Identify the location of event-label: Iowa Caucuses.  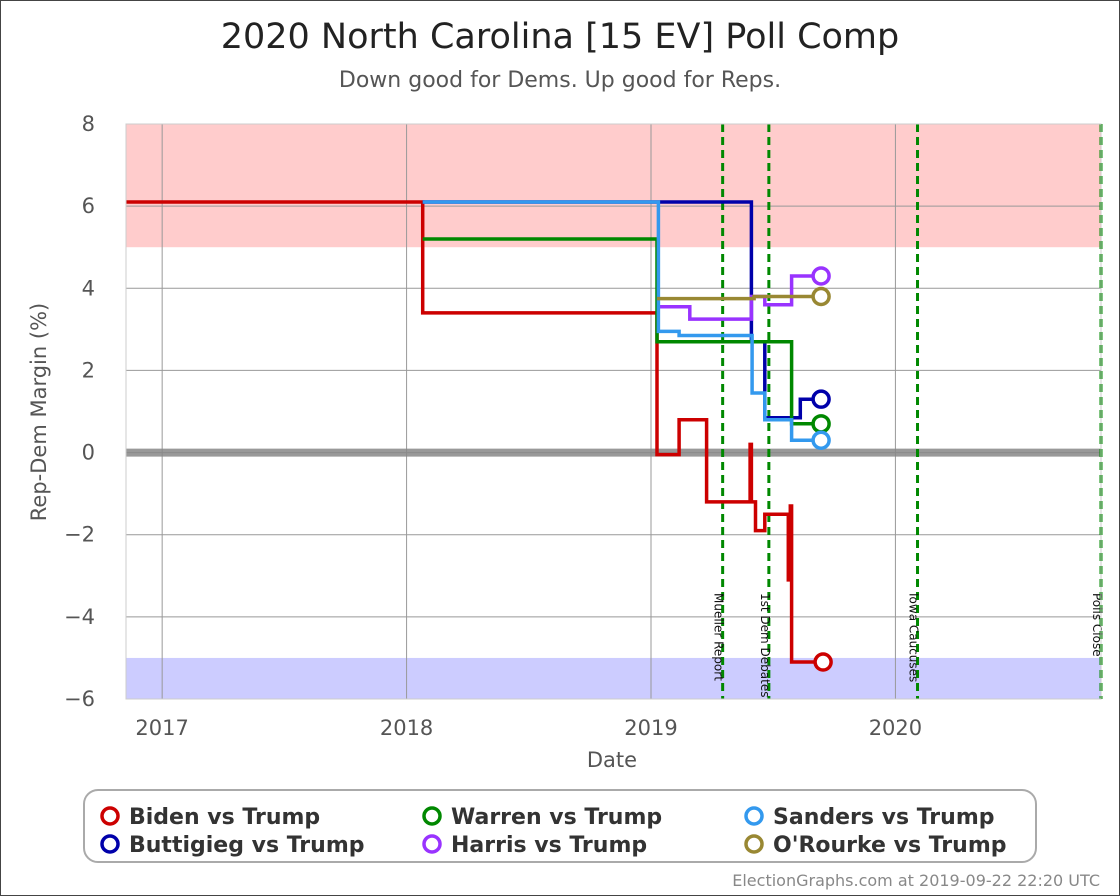
(914, 637).